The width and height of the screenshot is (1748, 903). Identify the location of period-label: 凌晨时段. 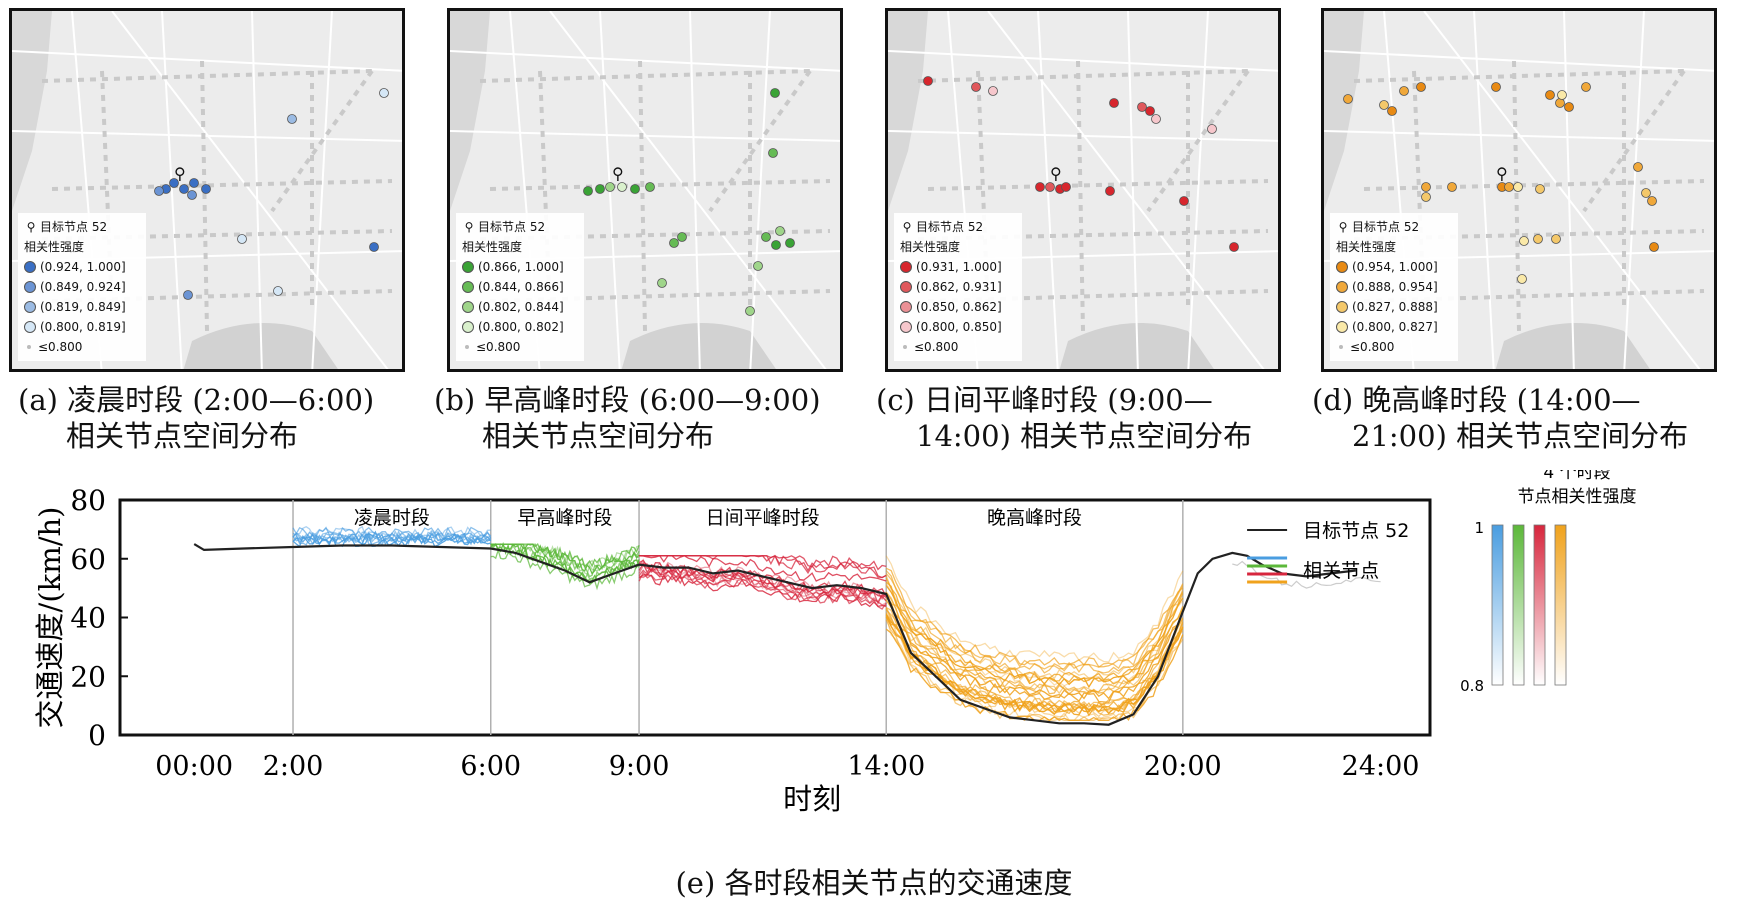
(392, 518).